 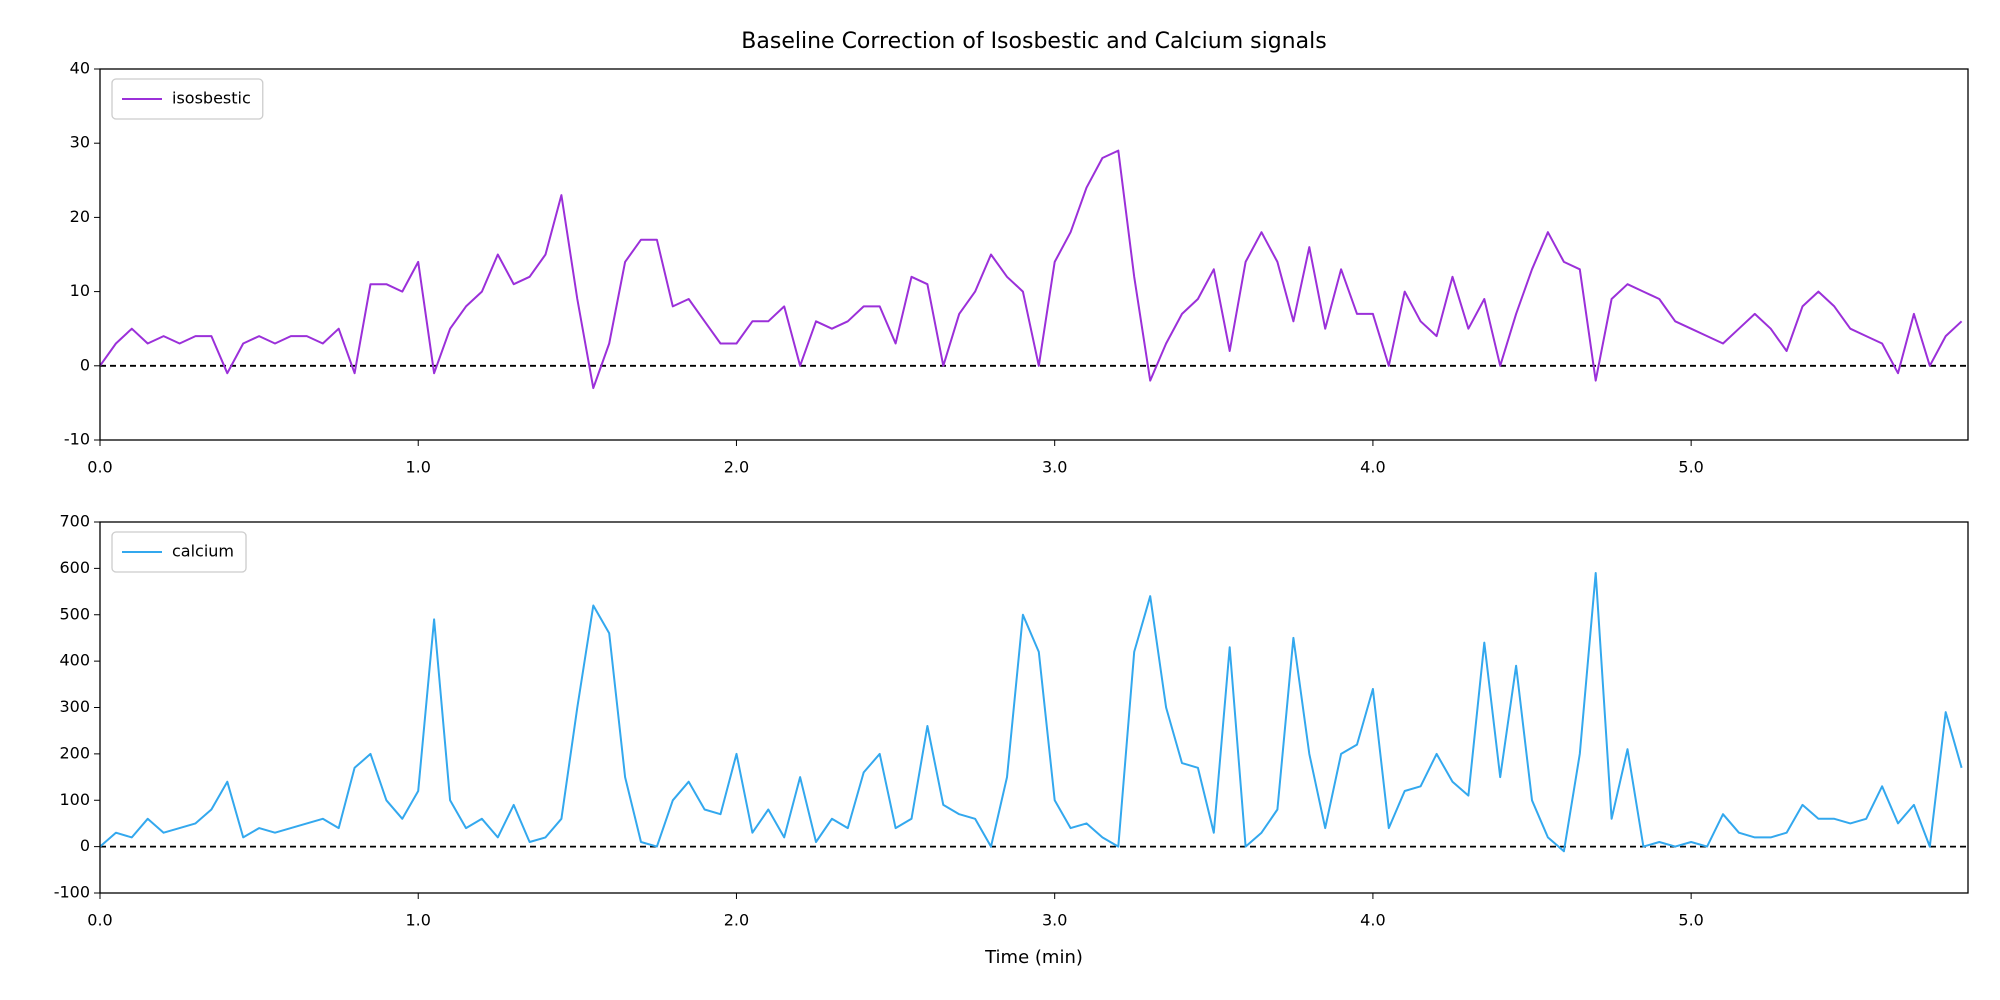 What do you see at coordinates (74, 521) in the screenshot?
I see `y-tick-label: 700` at bounding box center [74, 521].